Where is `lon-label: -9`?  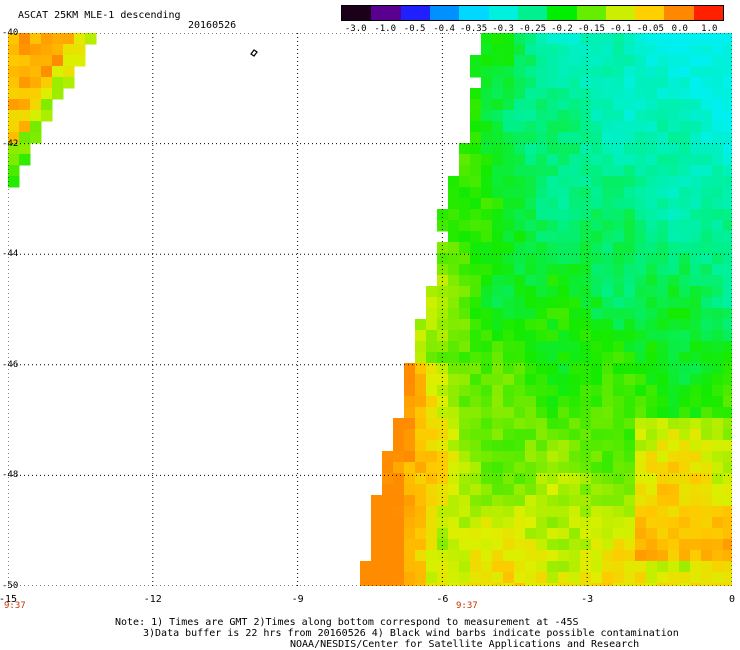
lon-label: -9 is located at coordinates (297, 599).